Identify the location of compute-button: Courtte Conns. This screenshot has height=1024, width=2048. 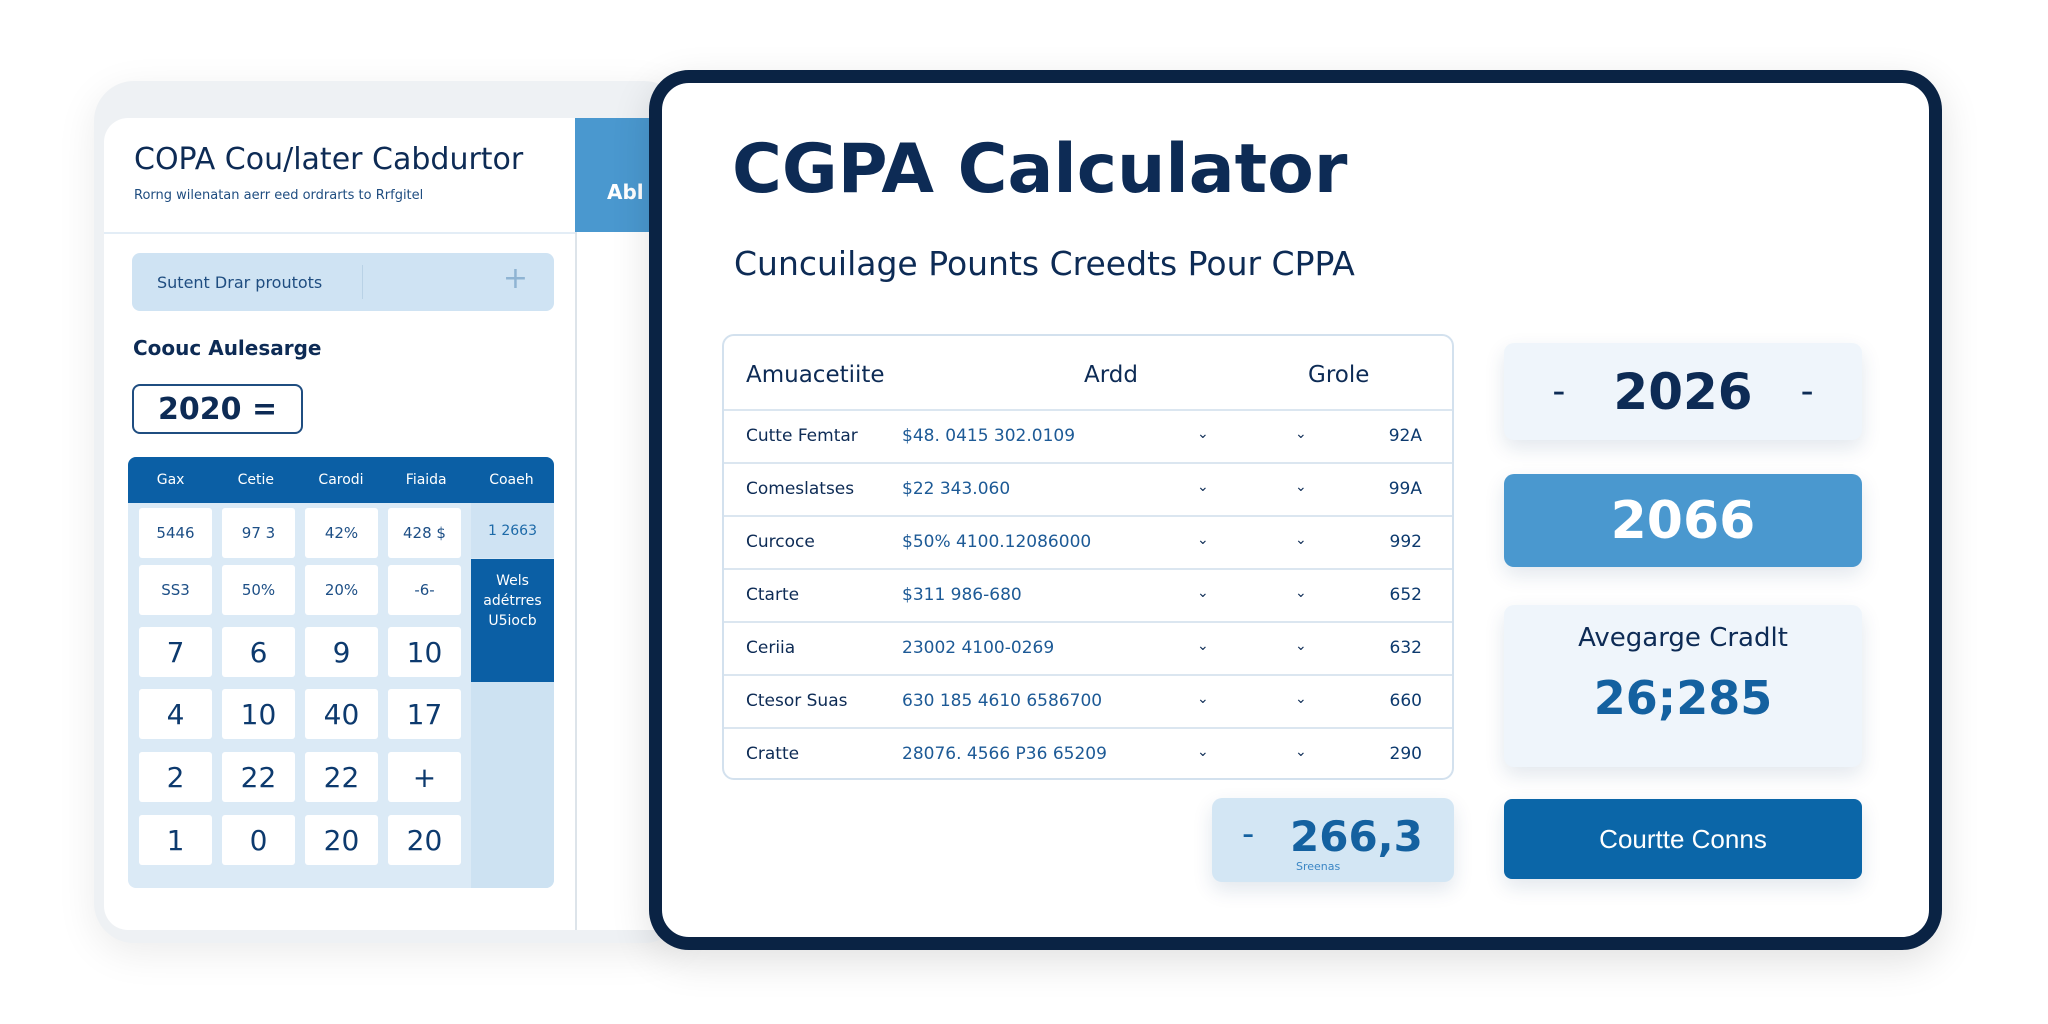
(1683, 839).